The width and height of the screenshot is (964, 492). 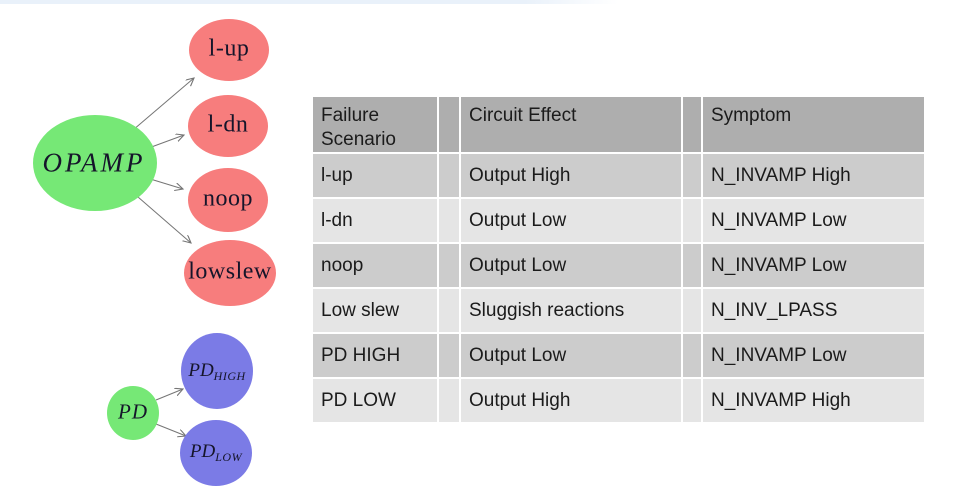 What do you see at coordinates (202, 451) in the screenshot?
I see `pdlow-label-main: PD` at bounding box center [202, 451].